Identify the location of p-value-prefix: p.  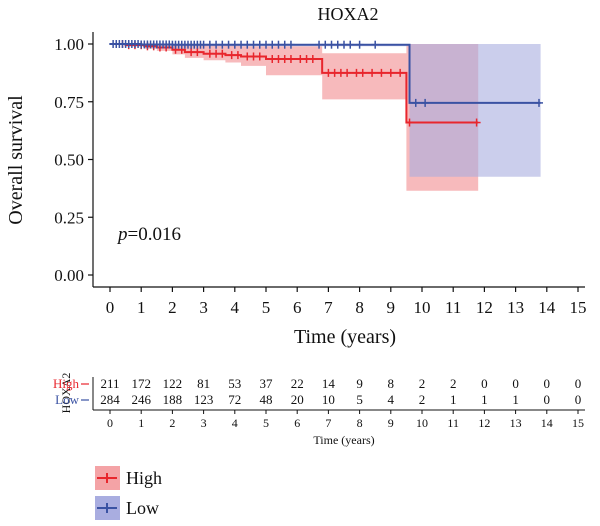
(122, 234).